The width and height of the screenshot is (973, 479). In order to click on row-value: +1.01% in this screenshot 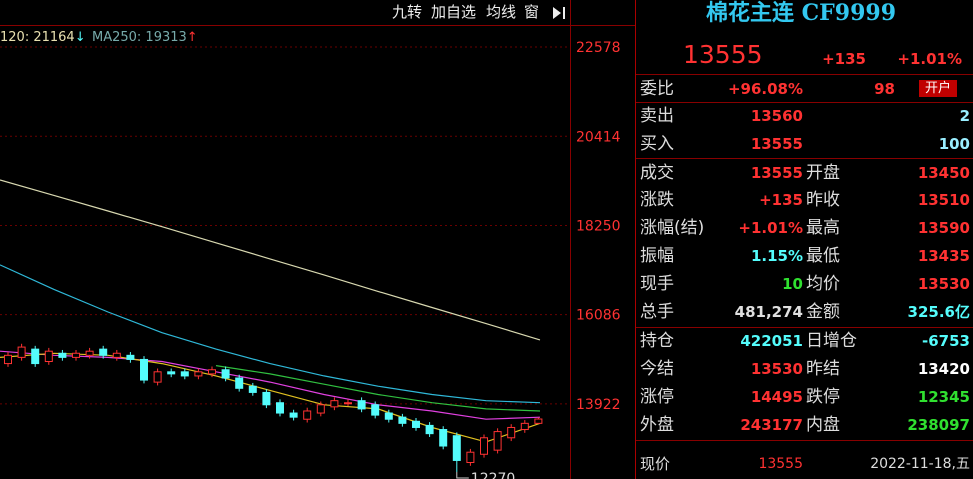, I will do `click(770, 228)`.